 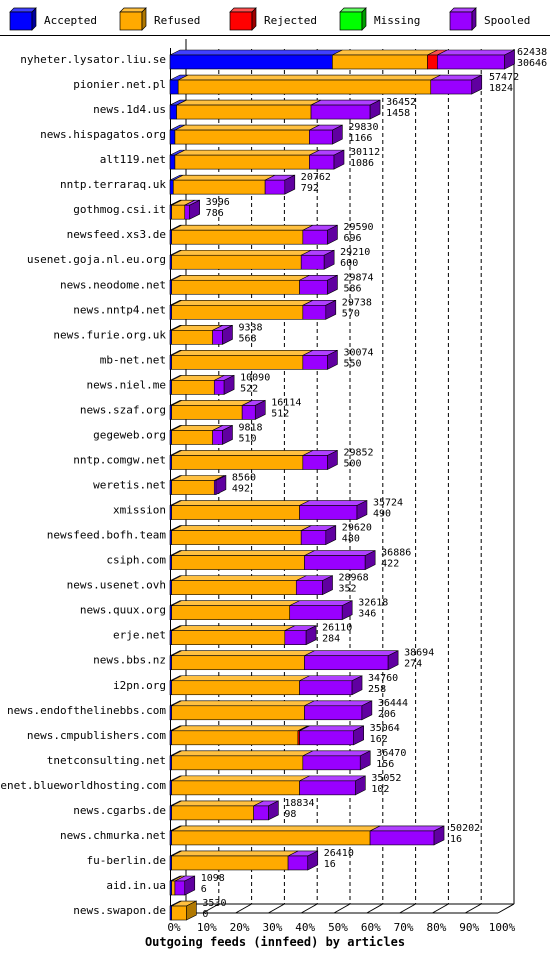 What do you see at coordinates (331, 639) in the screenshot?
I see `value-label-bottom: 284` at bounding box center [331, 639].